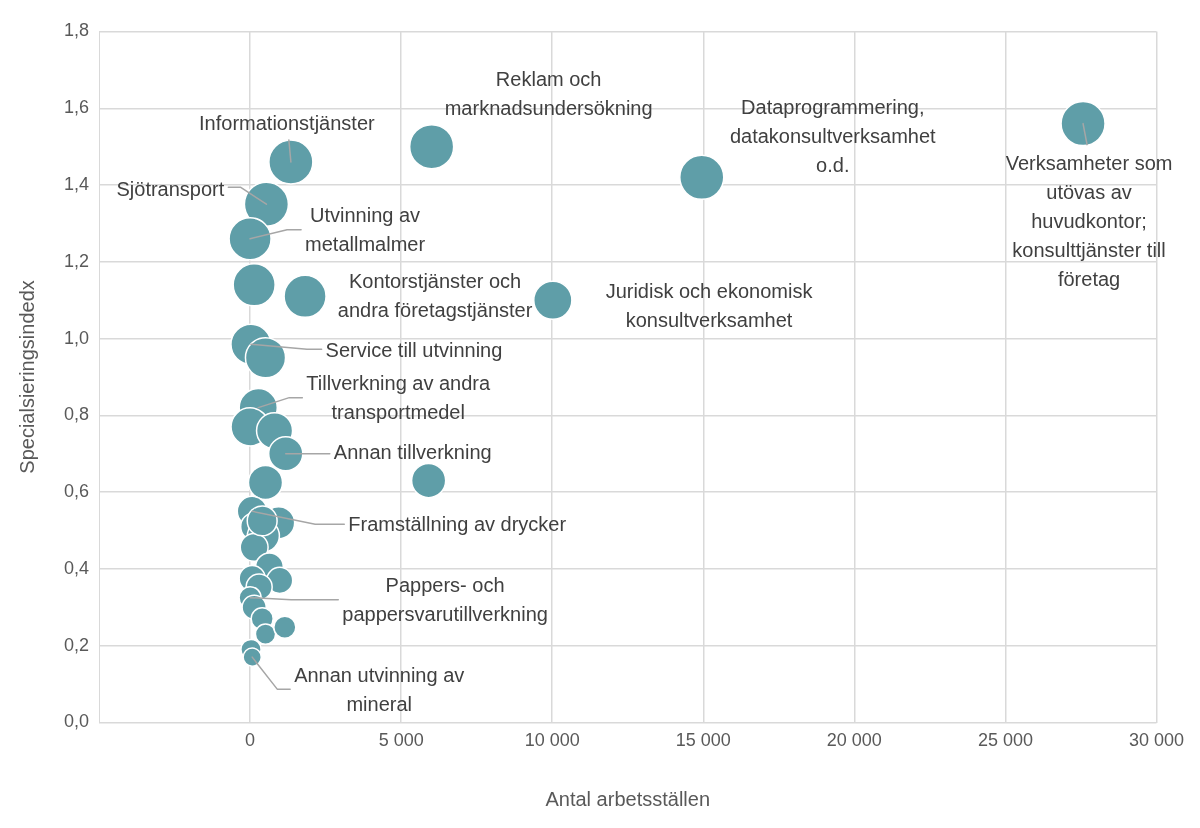 This screenshot has width=1200, height=828. Describe the element at coordinates (76, 644) in the screenshot. I see `y-tick-label: 0,2` at that location.